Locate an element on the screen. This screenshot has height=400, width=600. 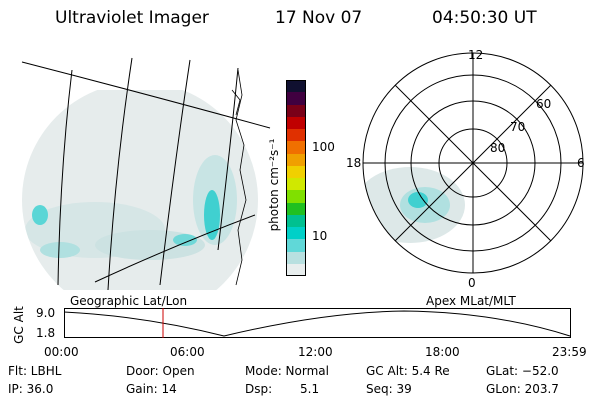
time-label: 04:50:30 UT is located at coordinates (484, 18).